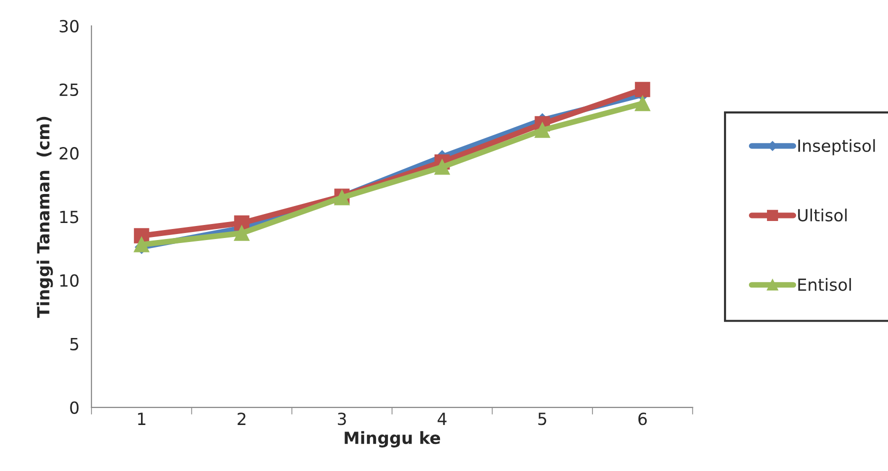 This screenshot has height=471, width=888. I want to click on x-tick-label: 5, so click(542, 419).